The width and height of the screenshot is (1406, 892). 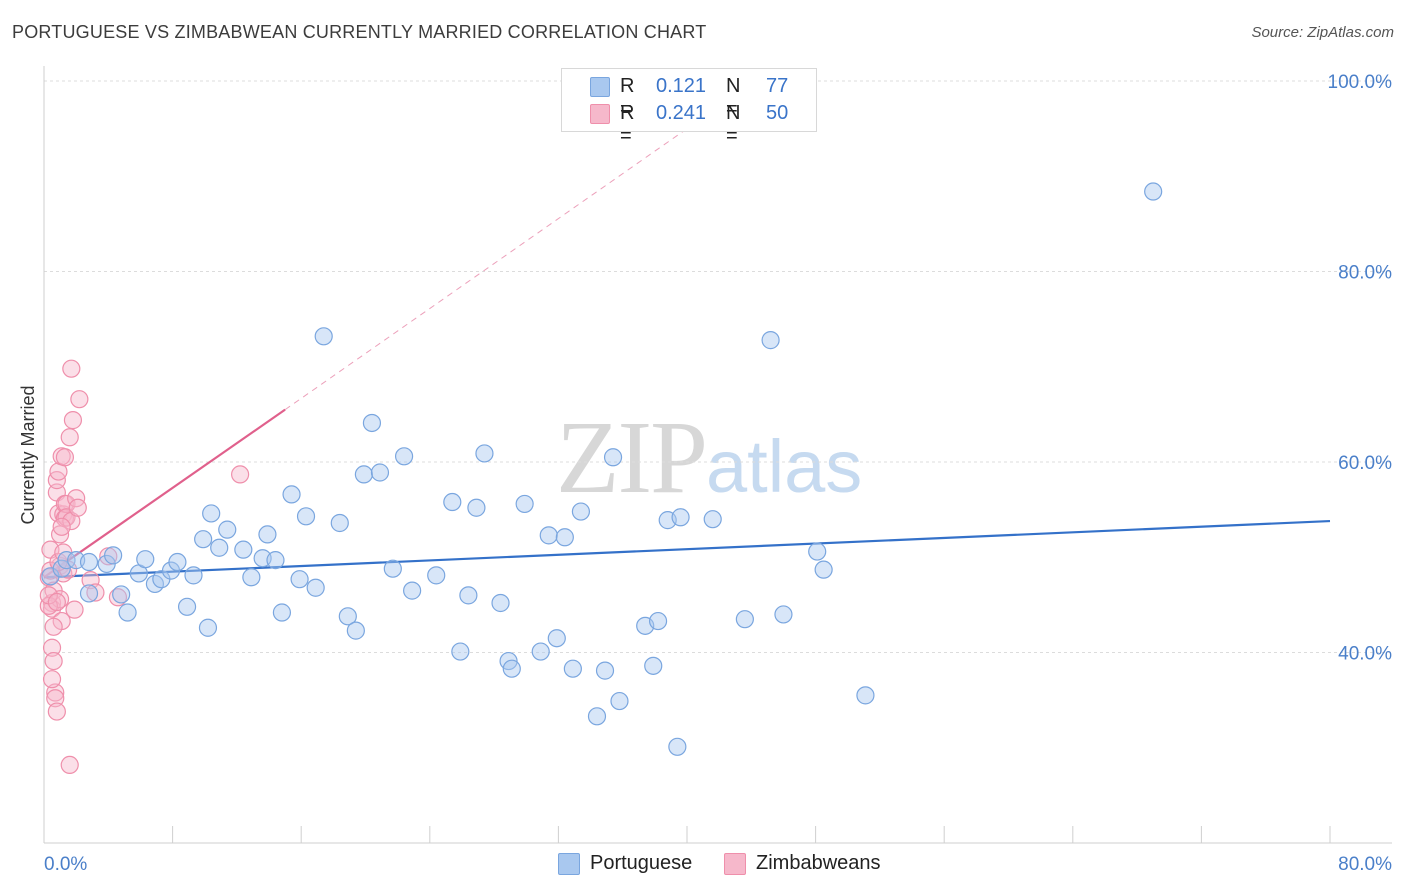 What do you see at coordinates (1365, 463) in the screenshot?
I see `y-tick-label: 60.0%` at bounding box center [1365, 463].